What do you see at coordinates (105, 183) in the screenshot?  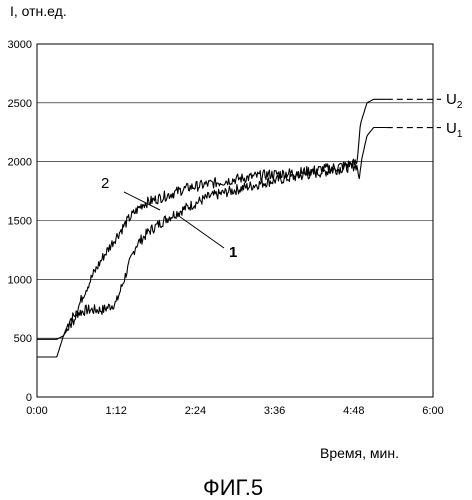 I see `series-2-label: 2` at bounding box center [105, 183].